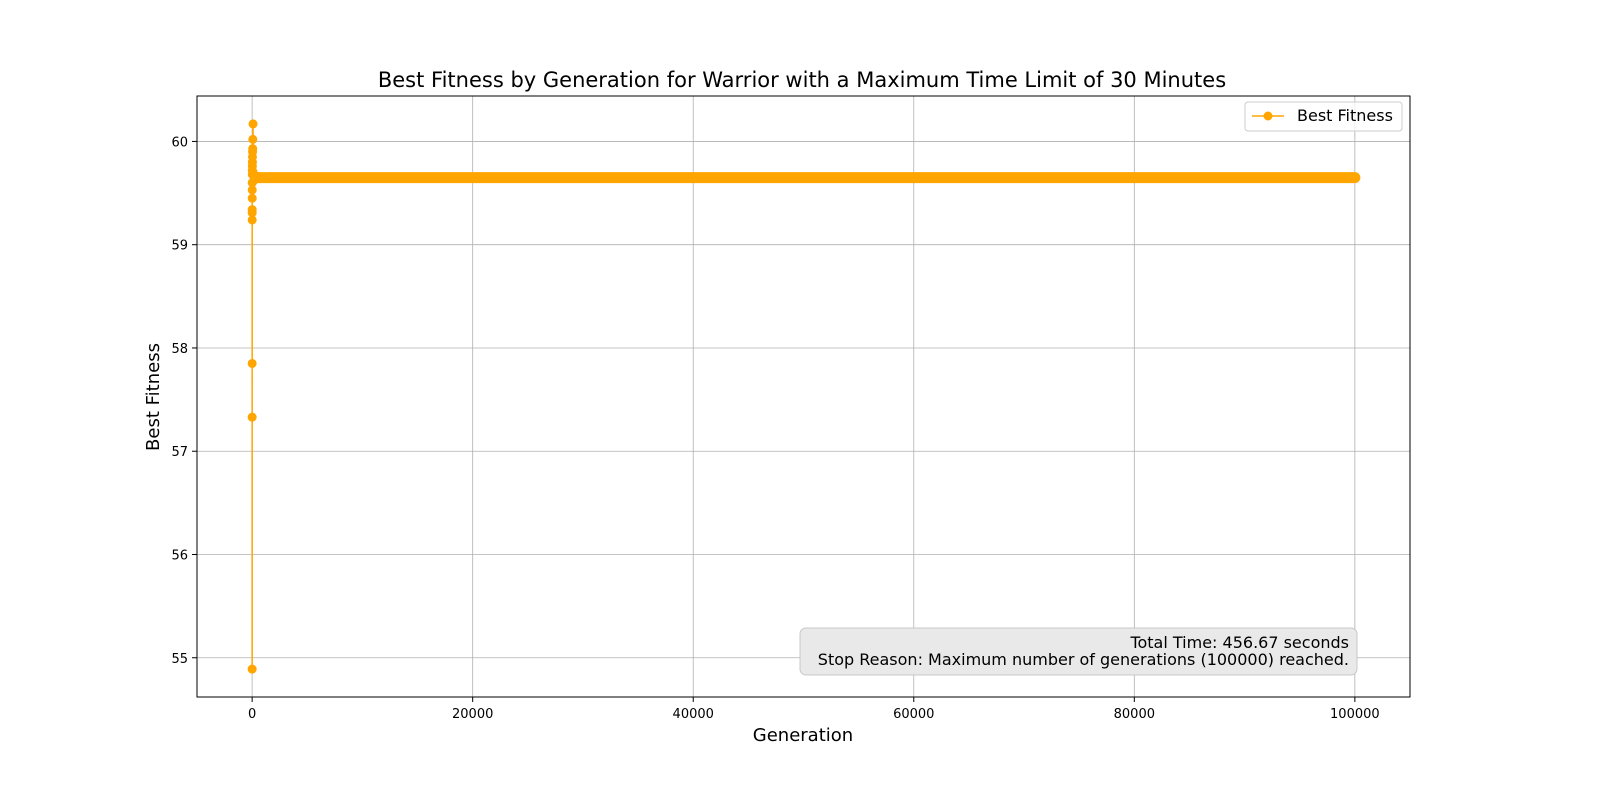 This screenshot has width=1600, height=800. I want to click on x-tick-label: 100000, so click(1355, 714).